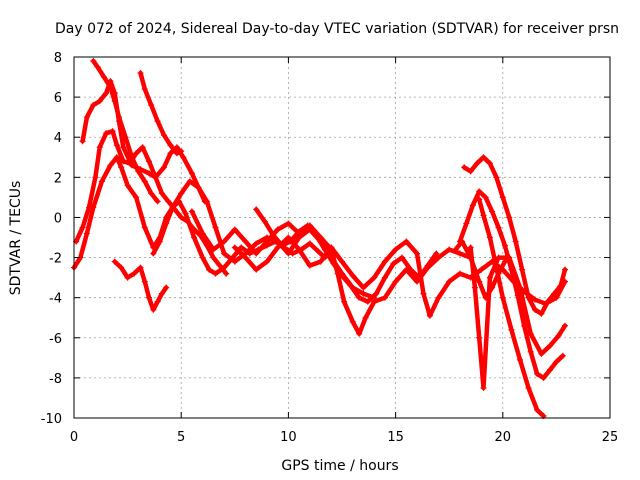 This screenshot has width=640, height=480. I want to click on y-tick-label: -4, so click(55, 299).